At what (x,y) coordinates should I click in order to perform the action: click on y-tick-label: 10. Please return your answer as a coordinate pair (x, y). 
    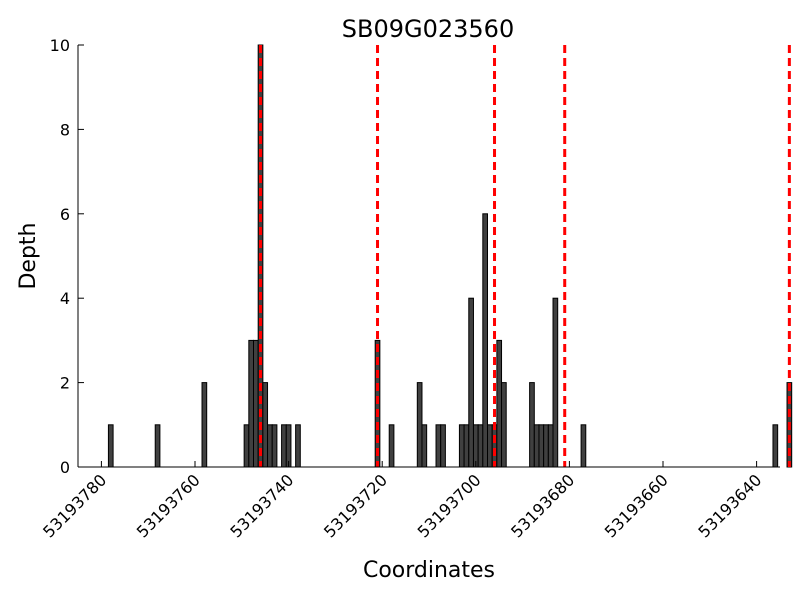
    Looking at the image, I should click on (60, 45).